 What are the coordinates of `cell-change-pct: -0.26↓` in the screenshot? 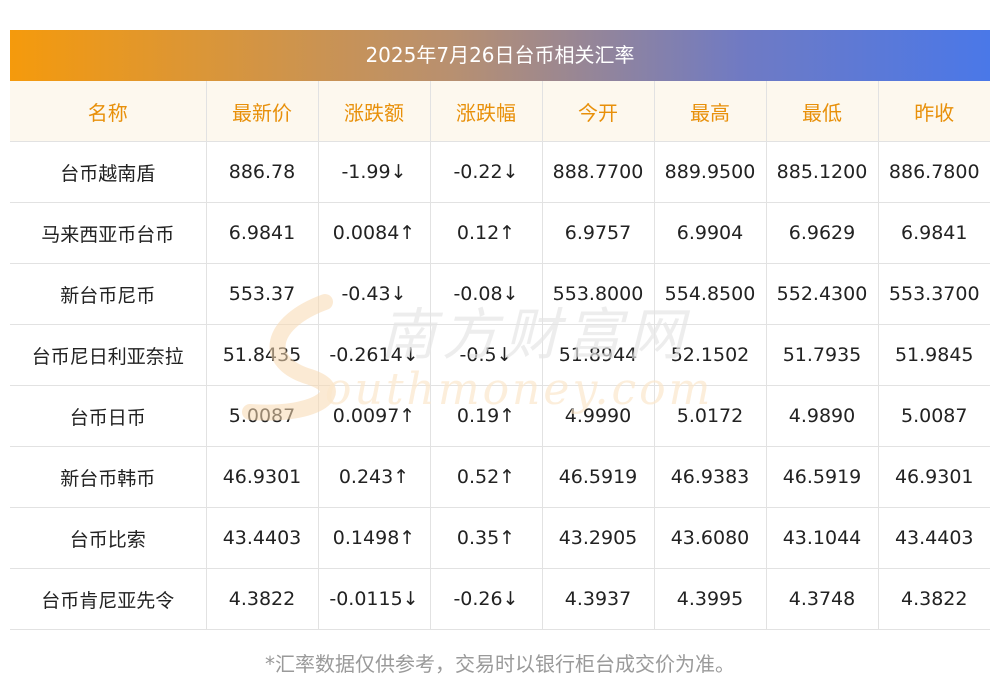 It's located at (486, 599).